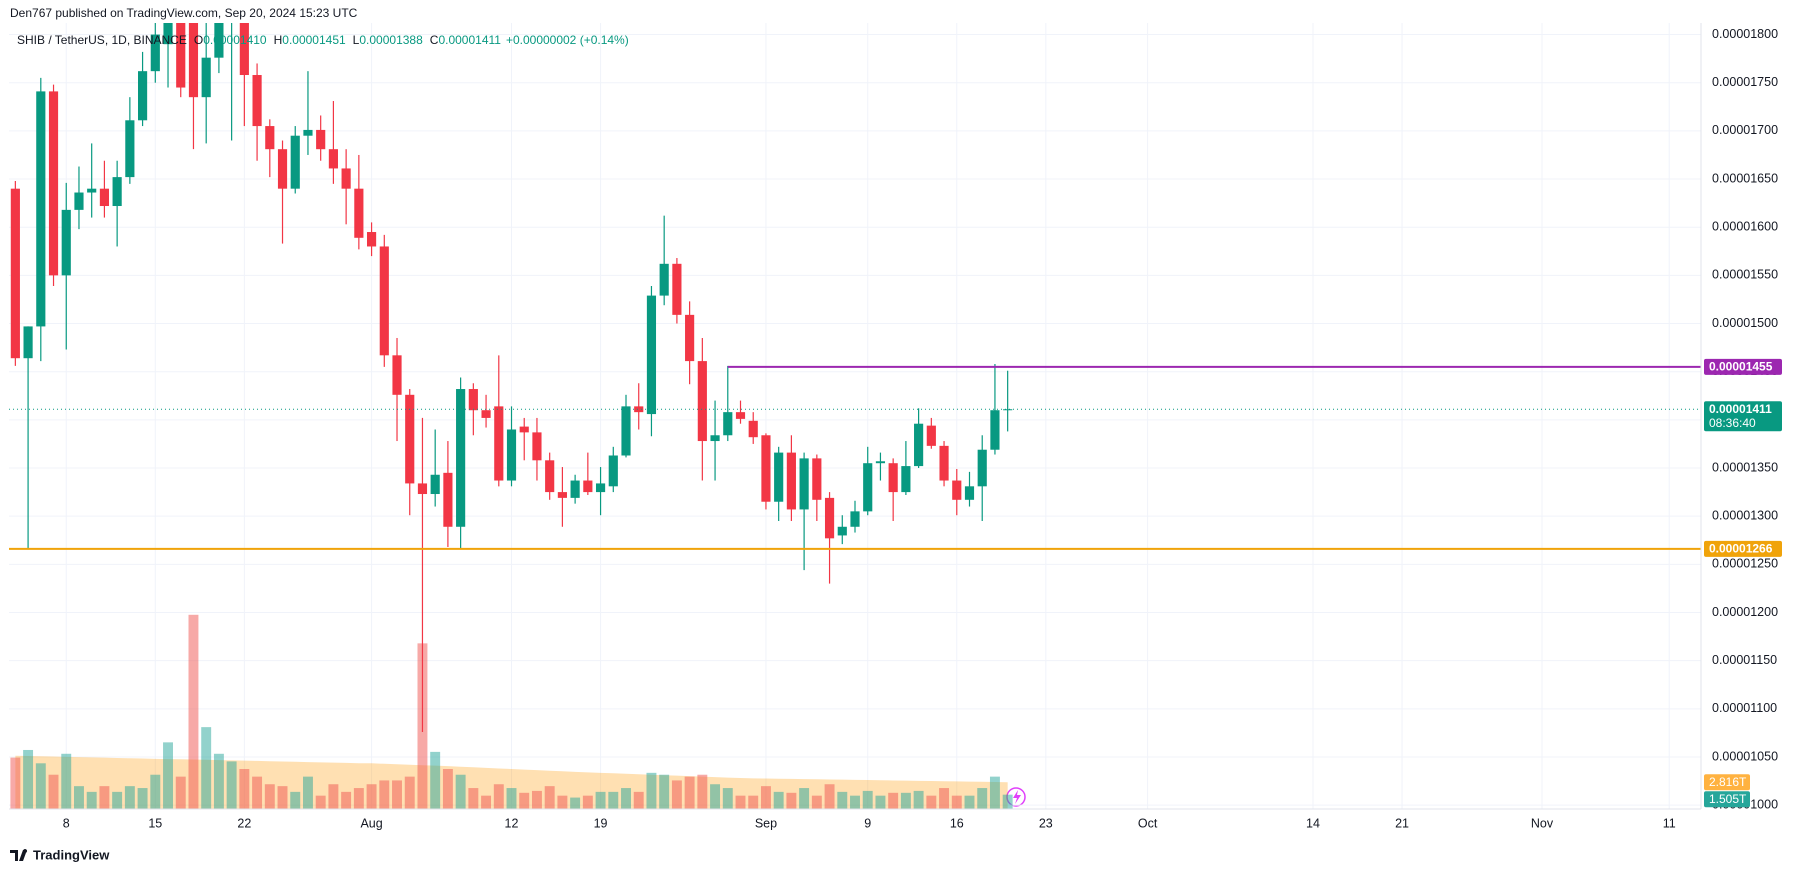 The image size is (1794, 874). What do you see at coordinates (1743, 548) in the screenshot?
I see `price-label-box` at bounding box center [1743, 548].